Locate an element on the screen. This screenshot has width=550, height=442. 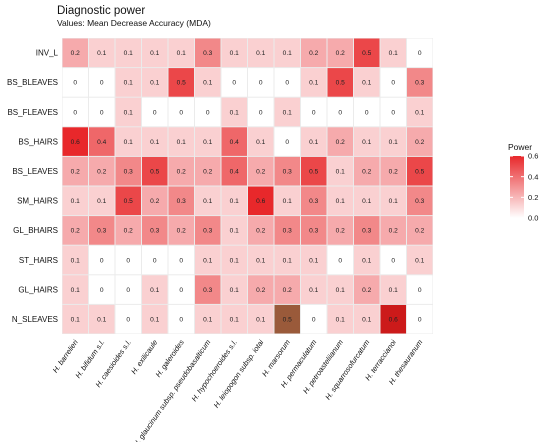
row-label: BS_BLEAVES is located at coordinates (32, 82).